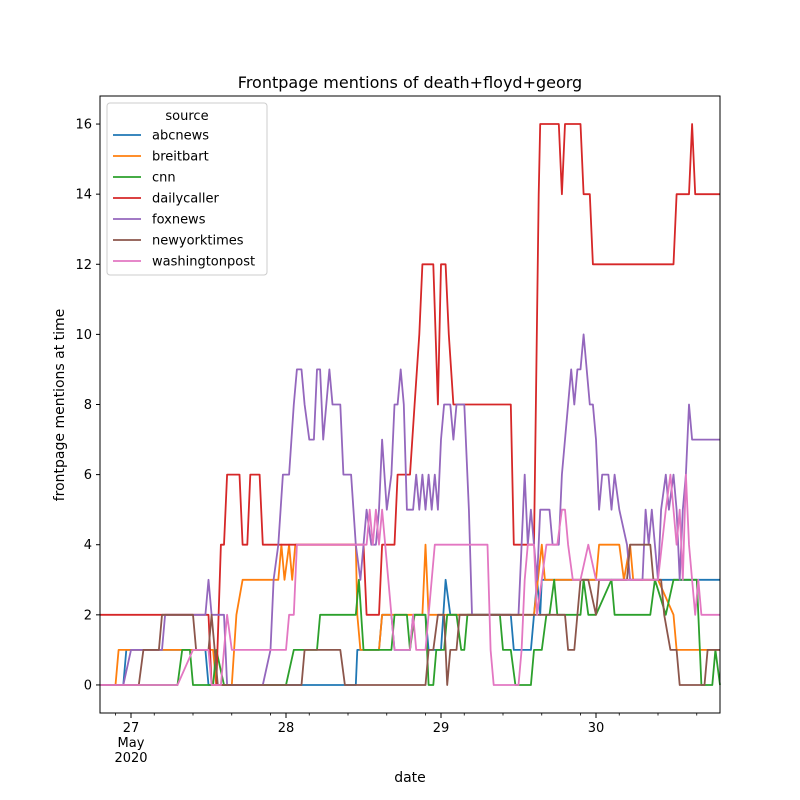 Image resolution: width=800 pixels, height=800 pixels. What do you see at coordinates (83, 265) in the screenshot?
I see `y-tick-label: 12` at bounding box center [83, 265].